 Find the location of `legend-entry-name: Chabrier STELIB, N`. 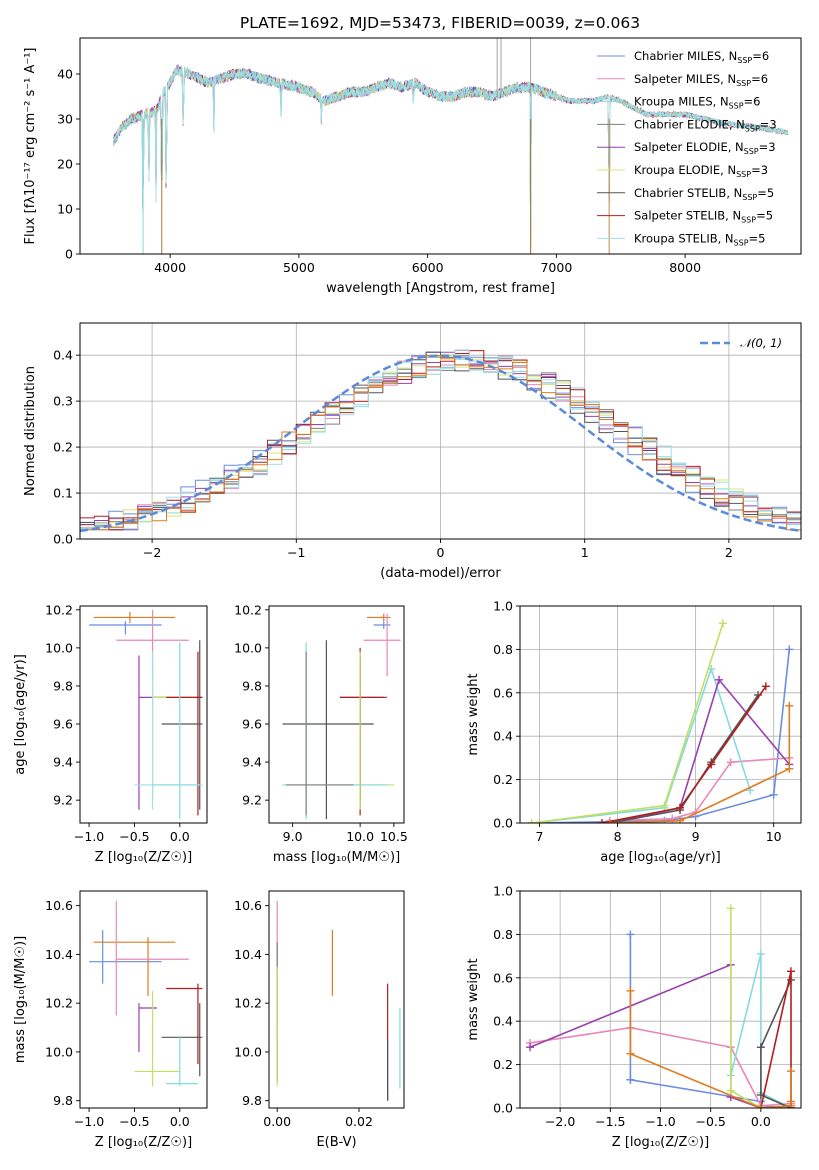

legend-entry-name: Chabrier STELIB, N is located at coordinates (688, 193).